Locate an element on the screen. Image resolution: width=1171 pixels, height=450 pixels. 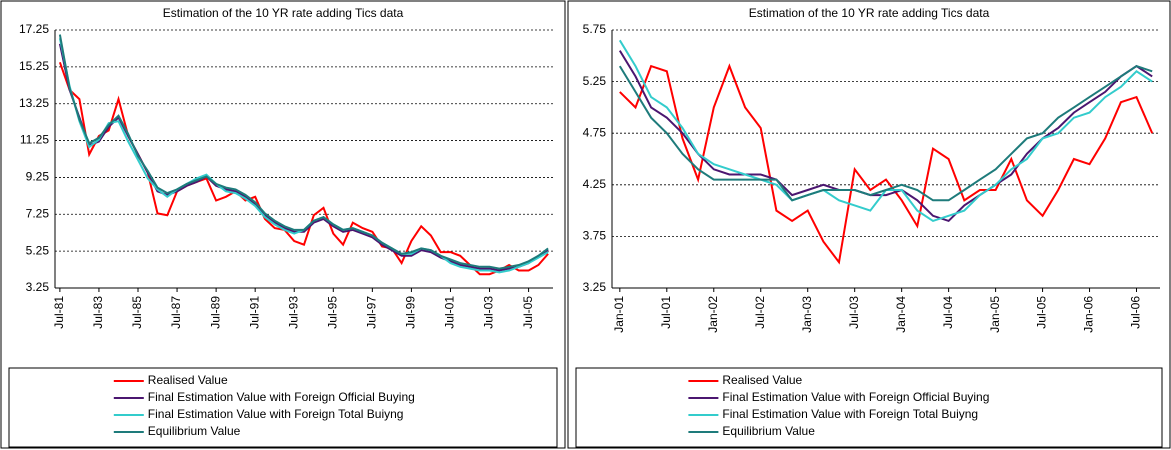
x-tick-label: Jul-87 is located at coordinates (176, 312).